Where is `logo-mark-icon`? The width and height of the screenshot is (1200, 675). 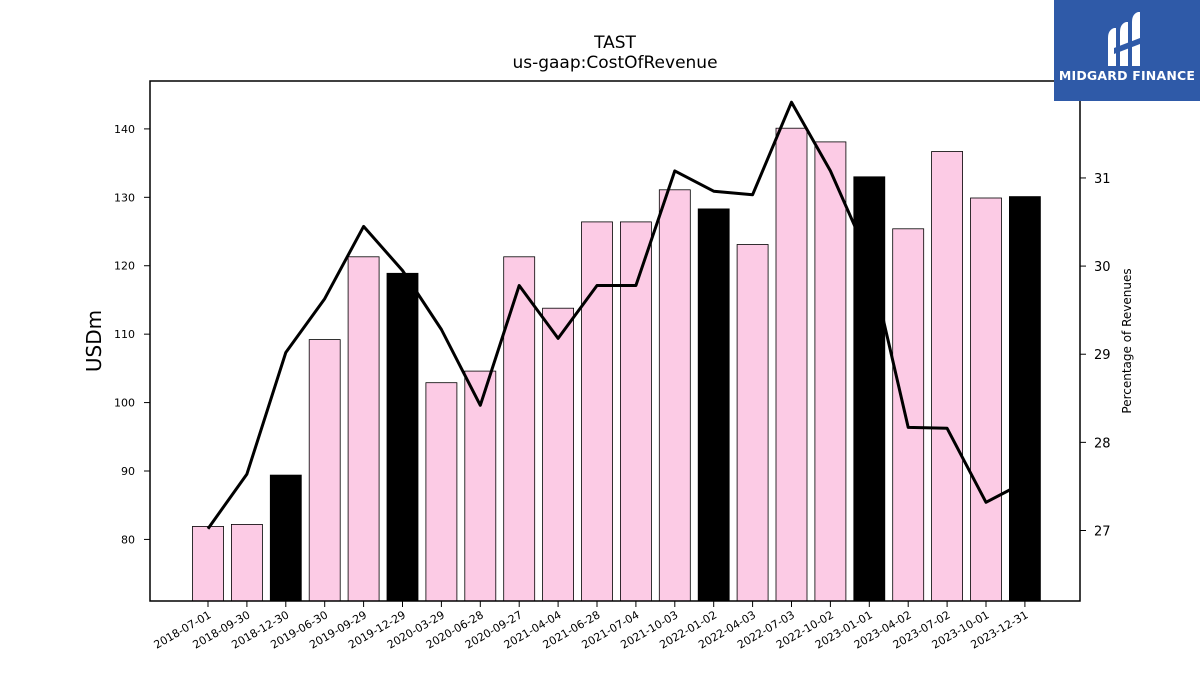
logo-mark-icon is located at coordinates (1124, 39).